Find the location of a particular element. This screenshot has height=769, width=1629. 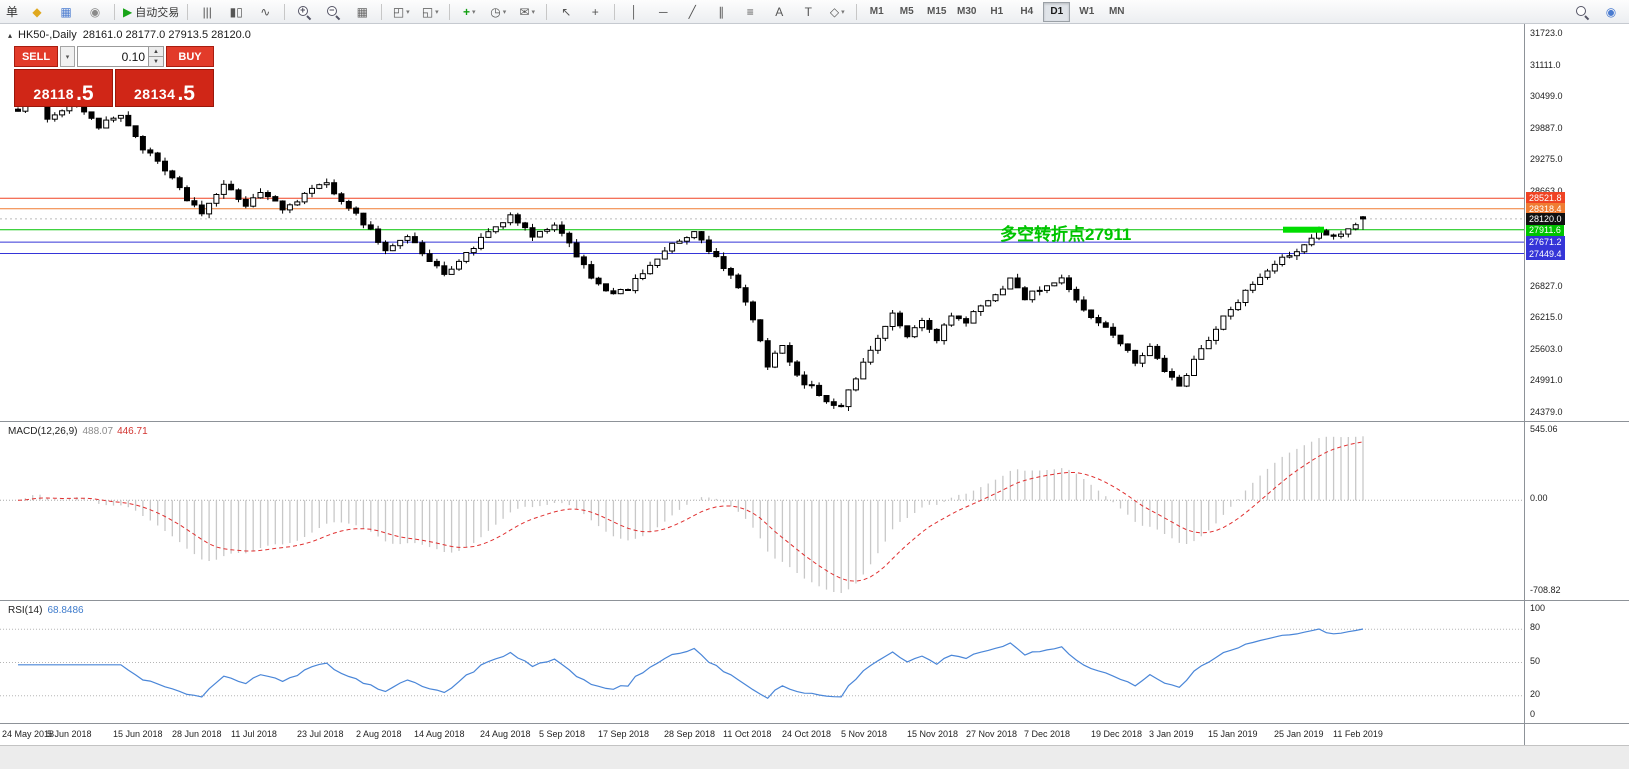

horizontal-line-icon: ─ is located at coordinates (663, 11).